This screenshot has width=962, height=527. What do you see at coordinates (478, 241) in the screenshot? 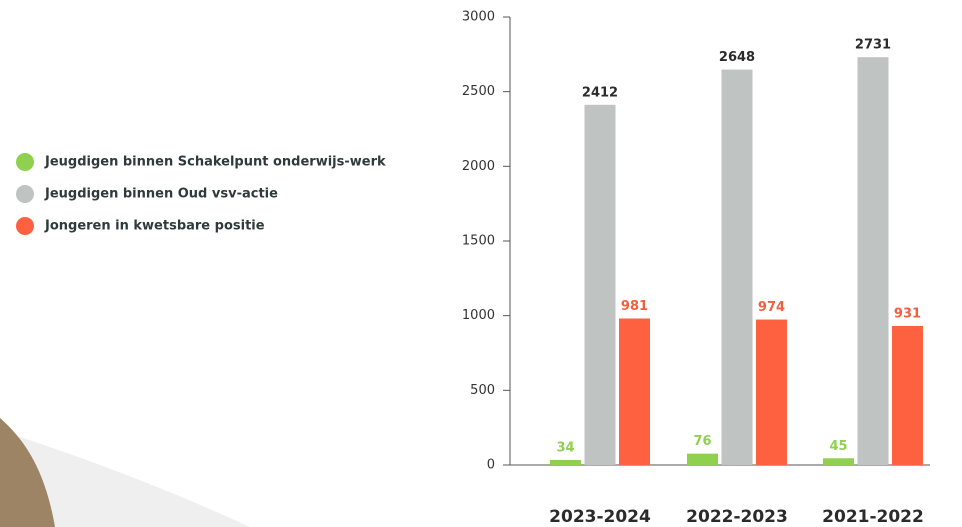
I see `y-tick-label: 1500` at bounding box center [478, 241].